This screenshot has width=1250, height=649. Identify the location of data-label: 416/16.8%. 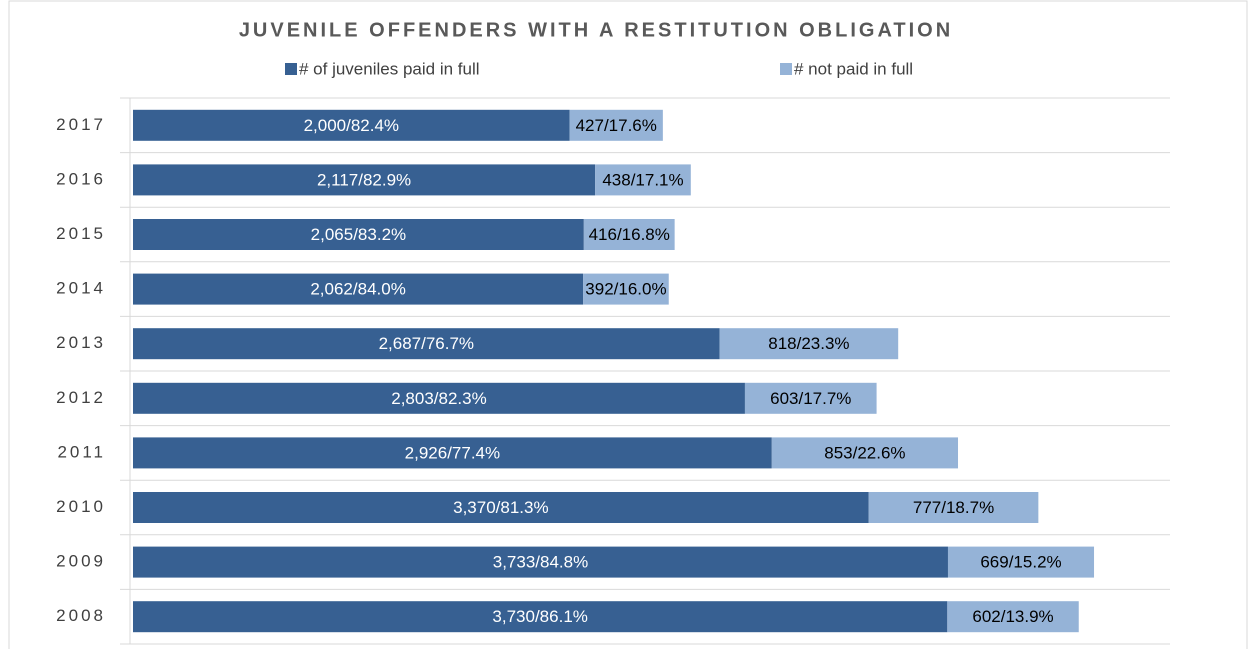
(629, 234).